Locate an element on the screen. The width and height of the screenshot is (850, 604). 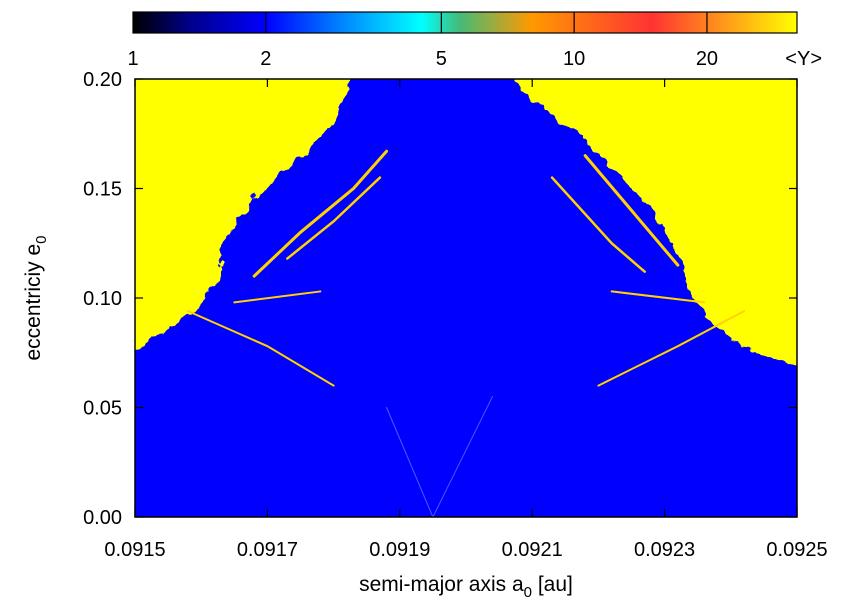
x-axis-title: semi-major axis a0 [au] is located at coordinates (466, 587).